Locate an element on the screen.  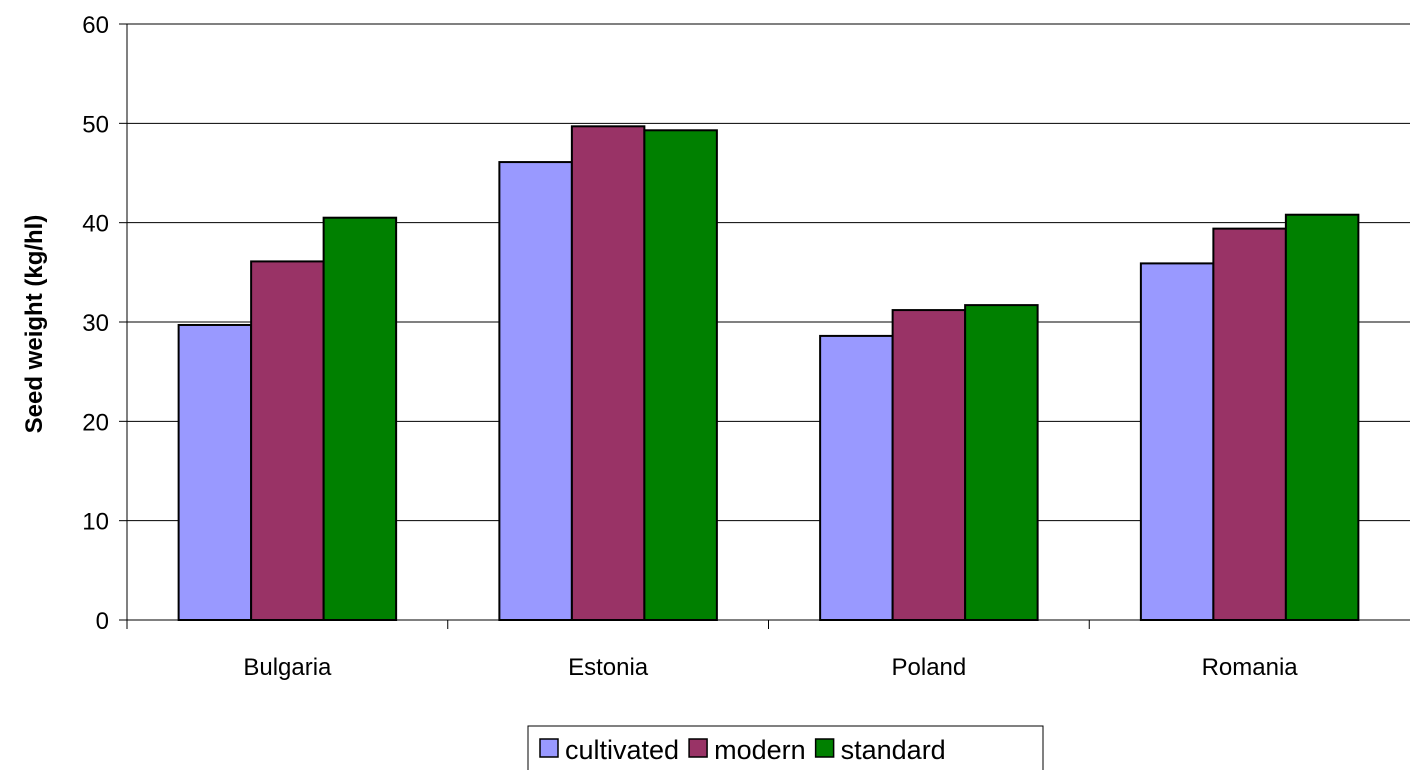
bar-cultivated-estonia is located at coordinates (535, 391).